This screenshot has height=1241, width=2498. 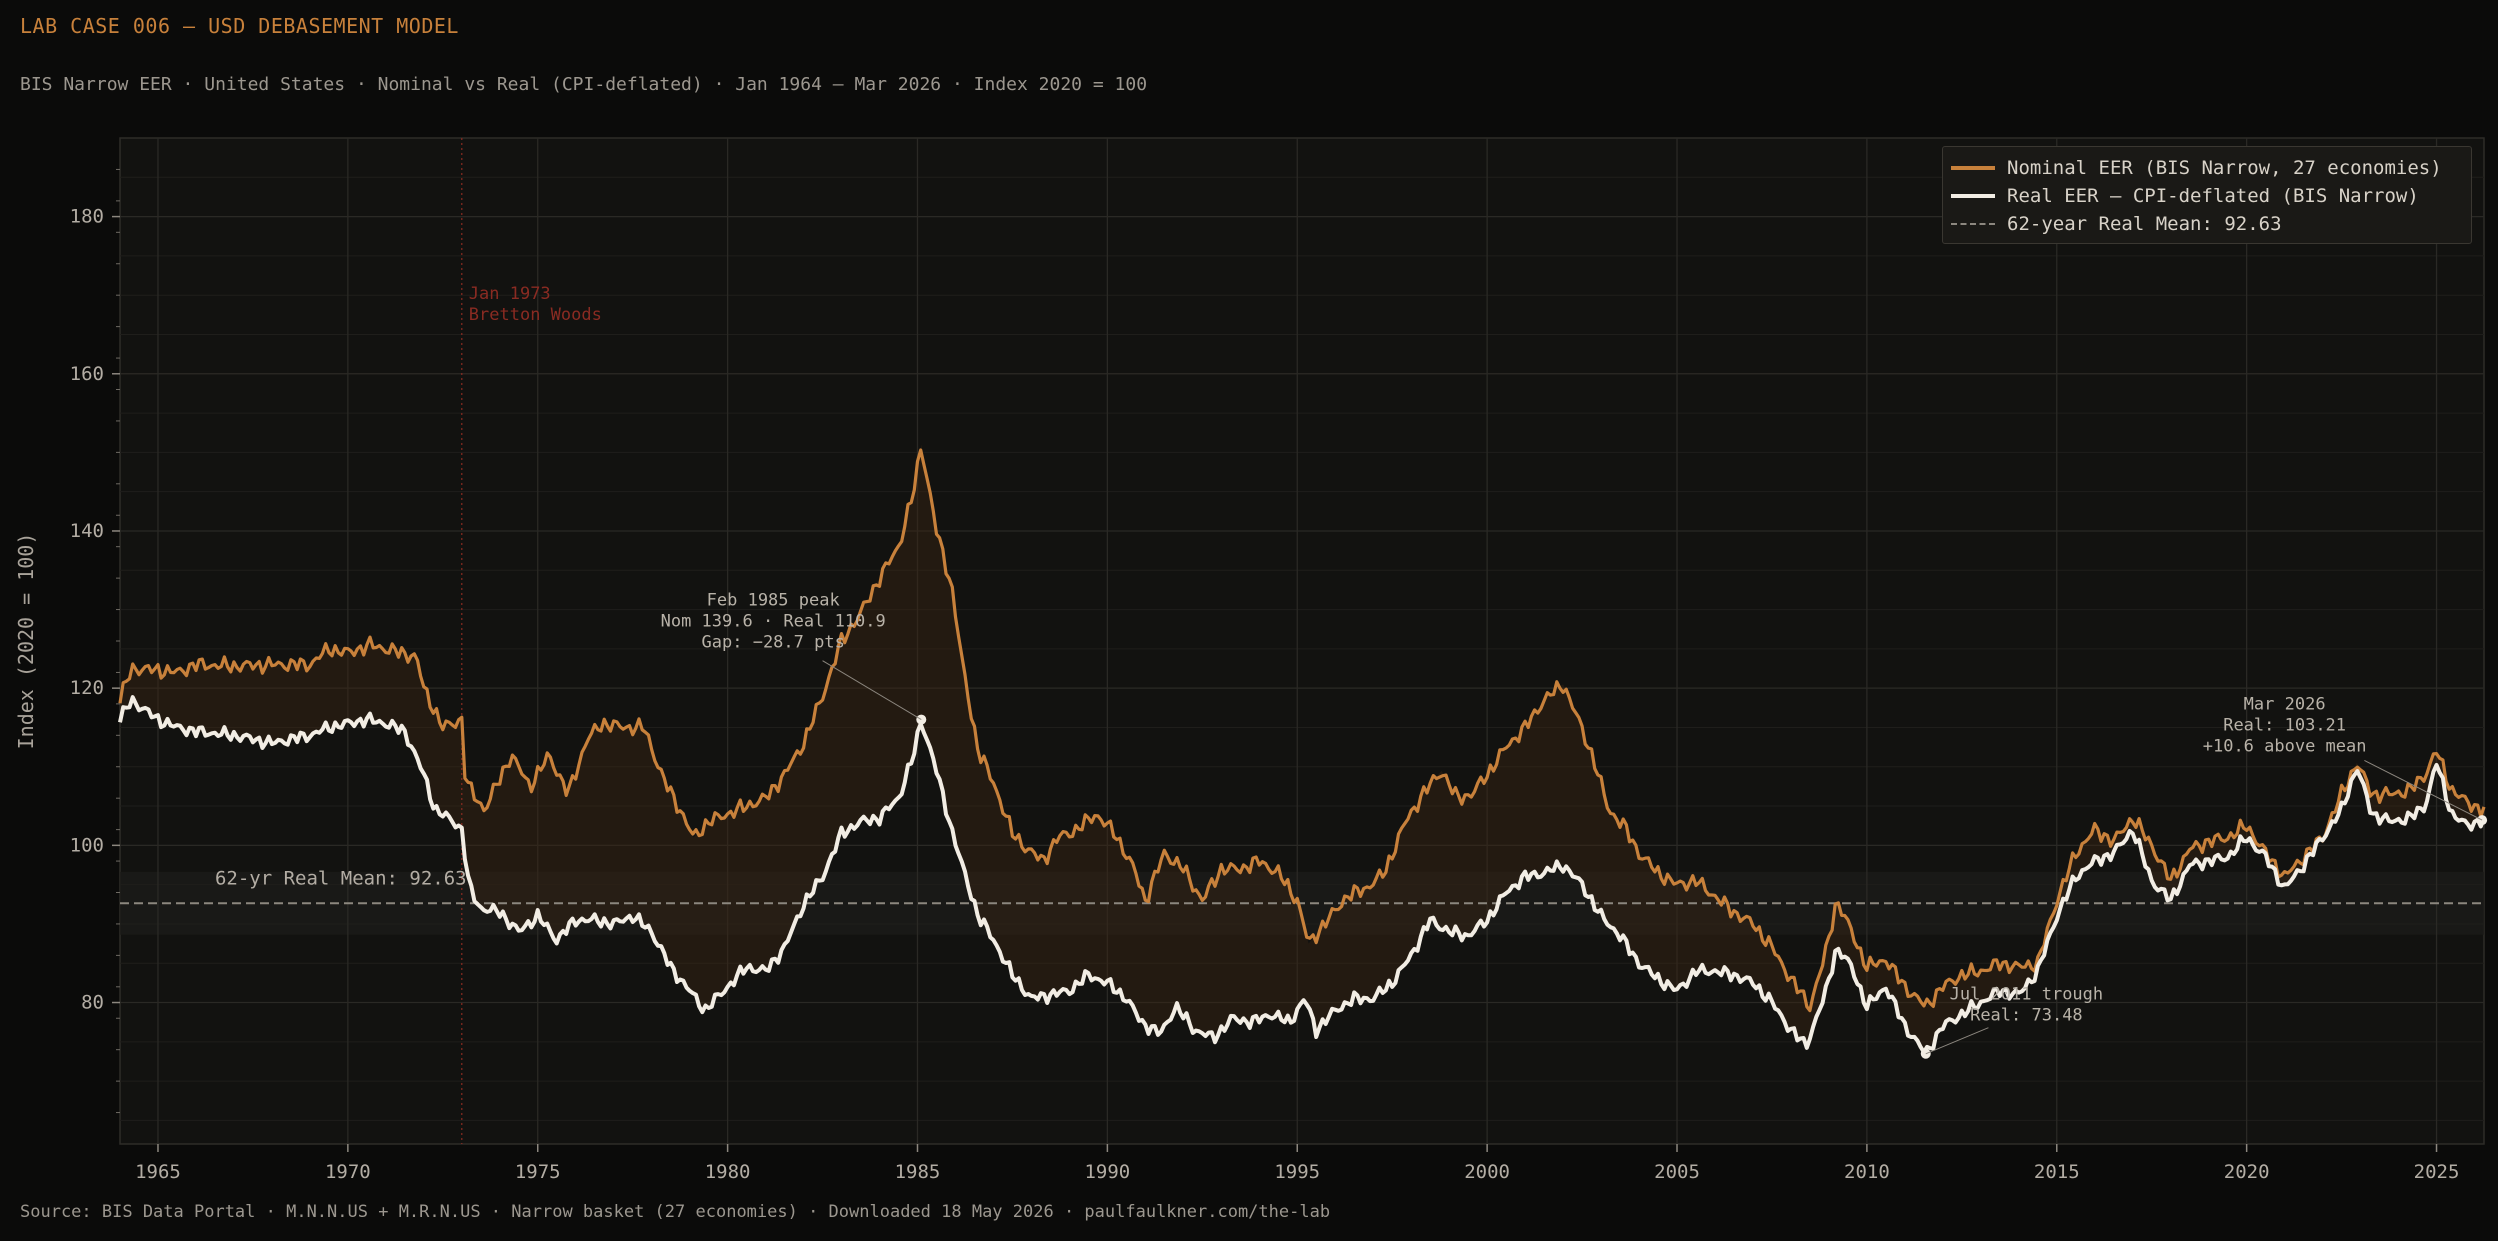 What do you see at coordinates (341, 878) in the screenshot?
I see `mean-line-label: 62-yr Real Mean: 92.63` at bounding box center [341, 878].